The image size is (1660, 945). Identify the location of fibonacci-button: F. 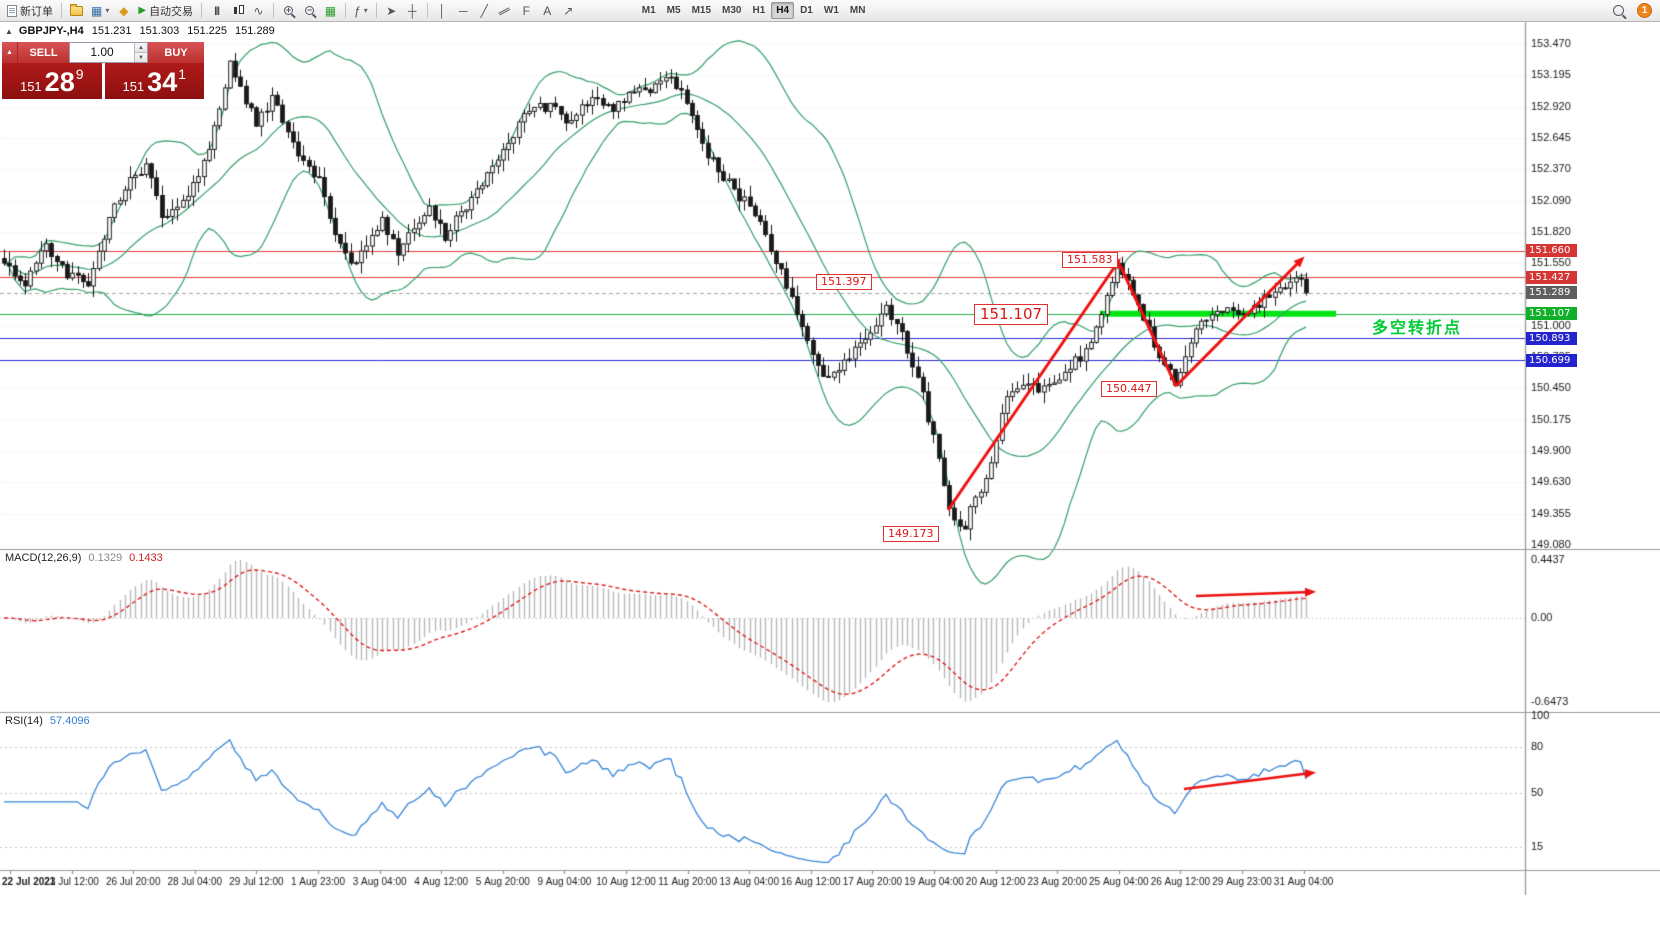
(526, 10).